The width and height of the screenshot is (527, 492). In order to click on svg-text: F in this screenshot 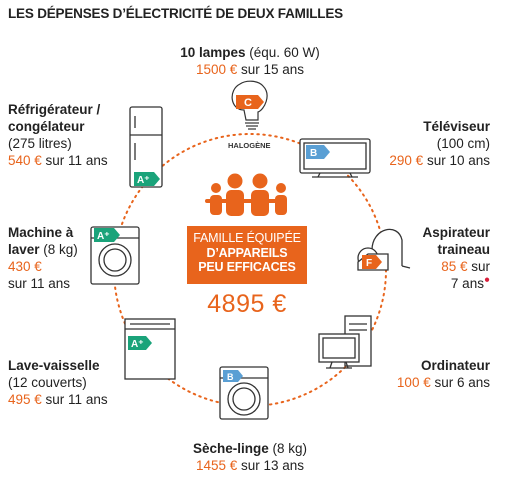, I will do `click(369, 263)`.